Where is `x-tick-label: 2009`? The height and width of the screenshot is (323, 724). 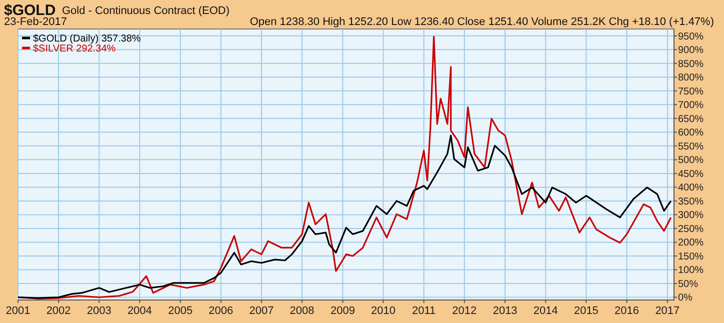
x-tick-label: 2009 is located at coordinates (342, 311).